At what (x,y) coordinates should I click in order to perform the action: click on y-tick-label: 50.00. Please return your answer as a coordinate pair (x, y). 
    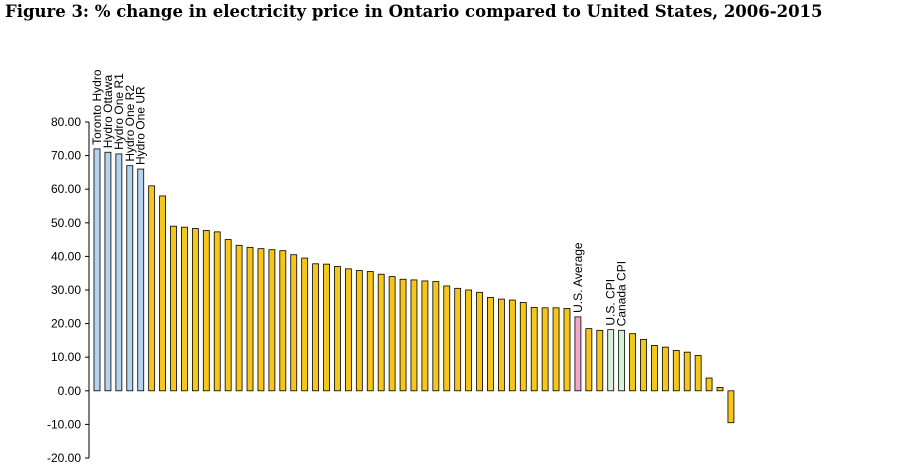
    Looking at the image, I should click on (66, 223).